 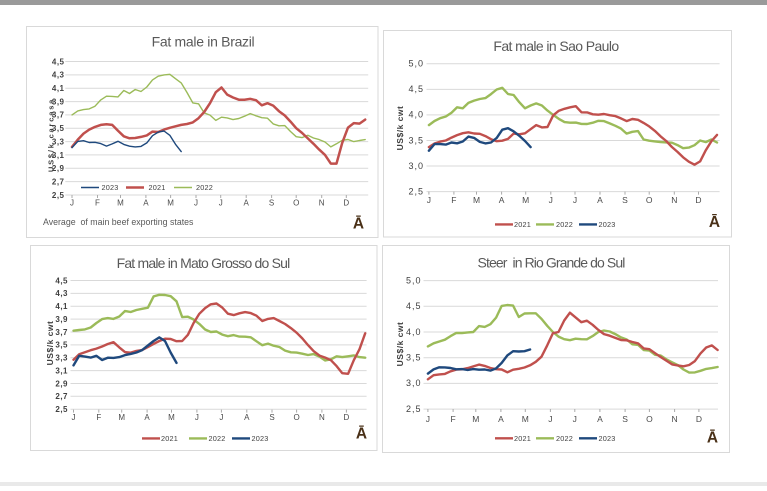 I want to click on svg-text: Steer in Rio Grande do Sul, so click(x=552, y=263).